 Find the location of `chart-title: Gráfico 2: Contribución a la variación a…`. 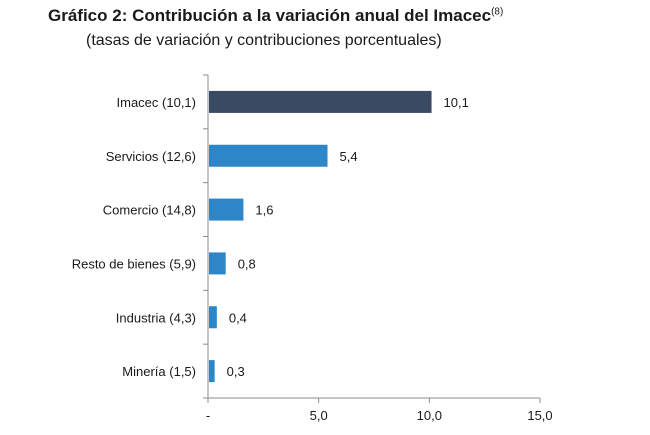

chart-title: Gráfico 2: Contribución a la variación a… is located at coordinates (275, 16).